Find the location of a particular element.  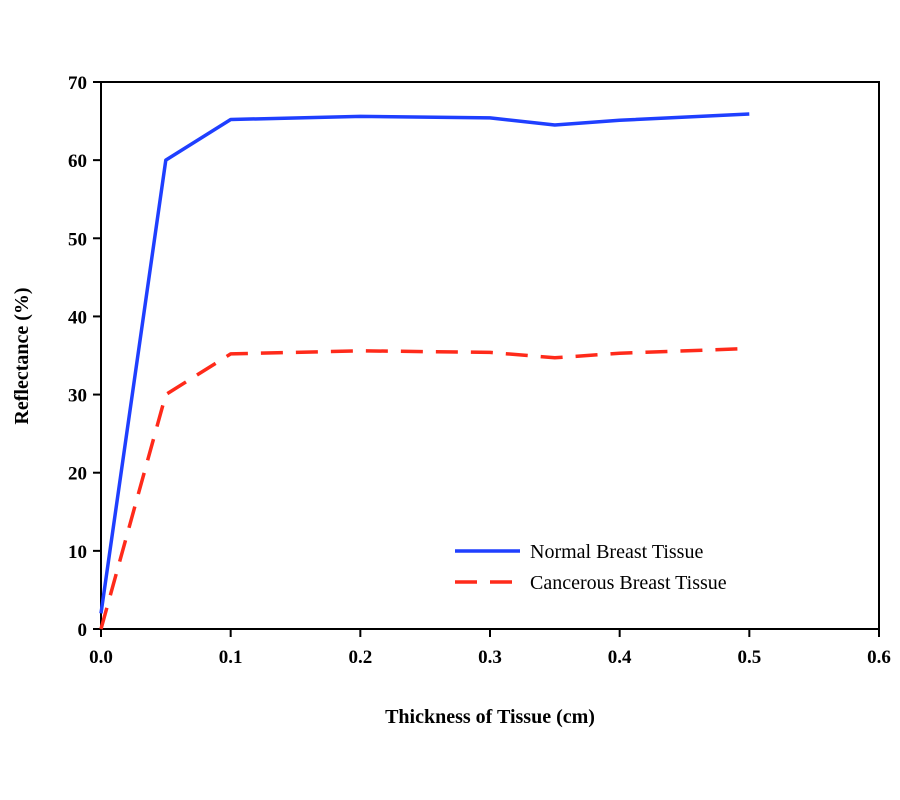

y-tick-label: 30 is located at coordinates (77, 396).